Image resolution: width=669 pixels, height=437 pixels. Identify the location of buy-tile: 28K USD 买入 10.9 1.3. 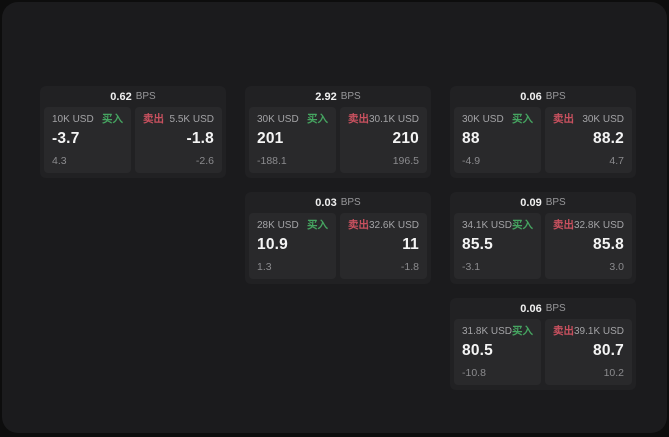
(292, 246).